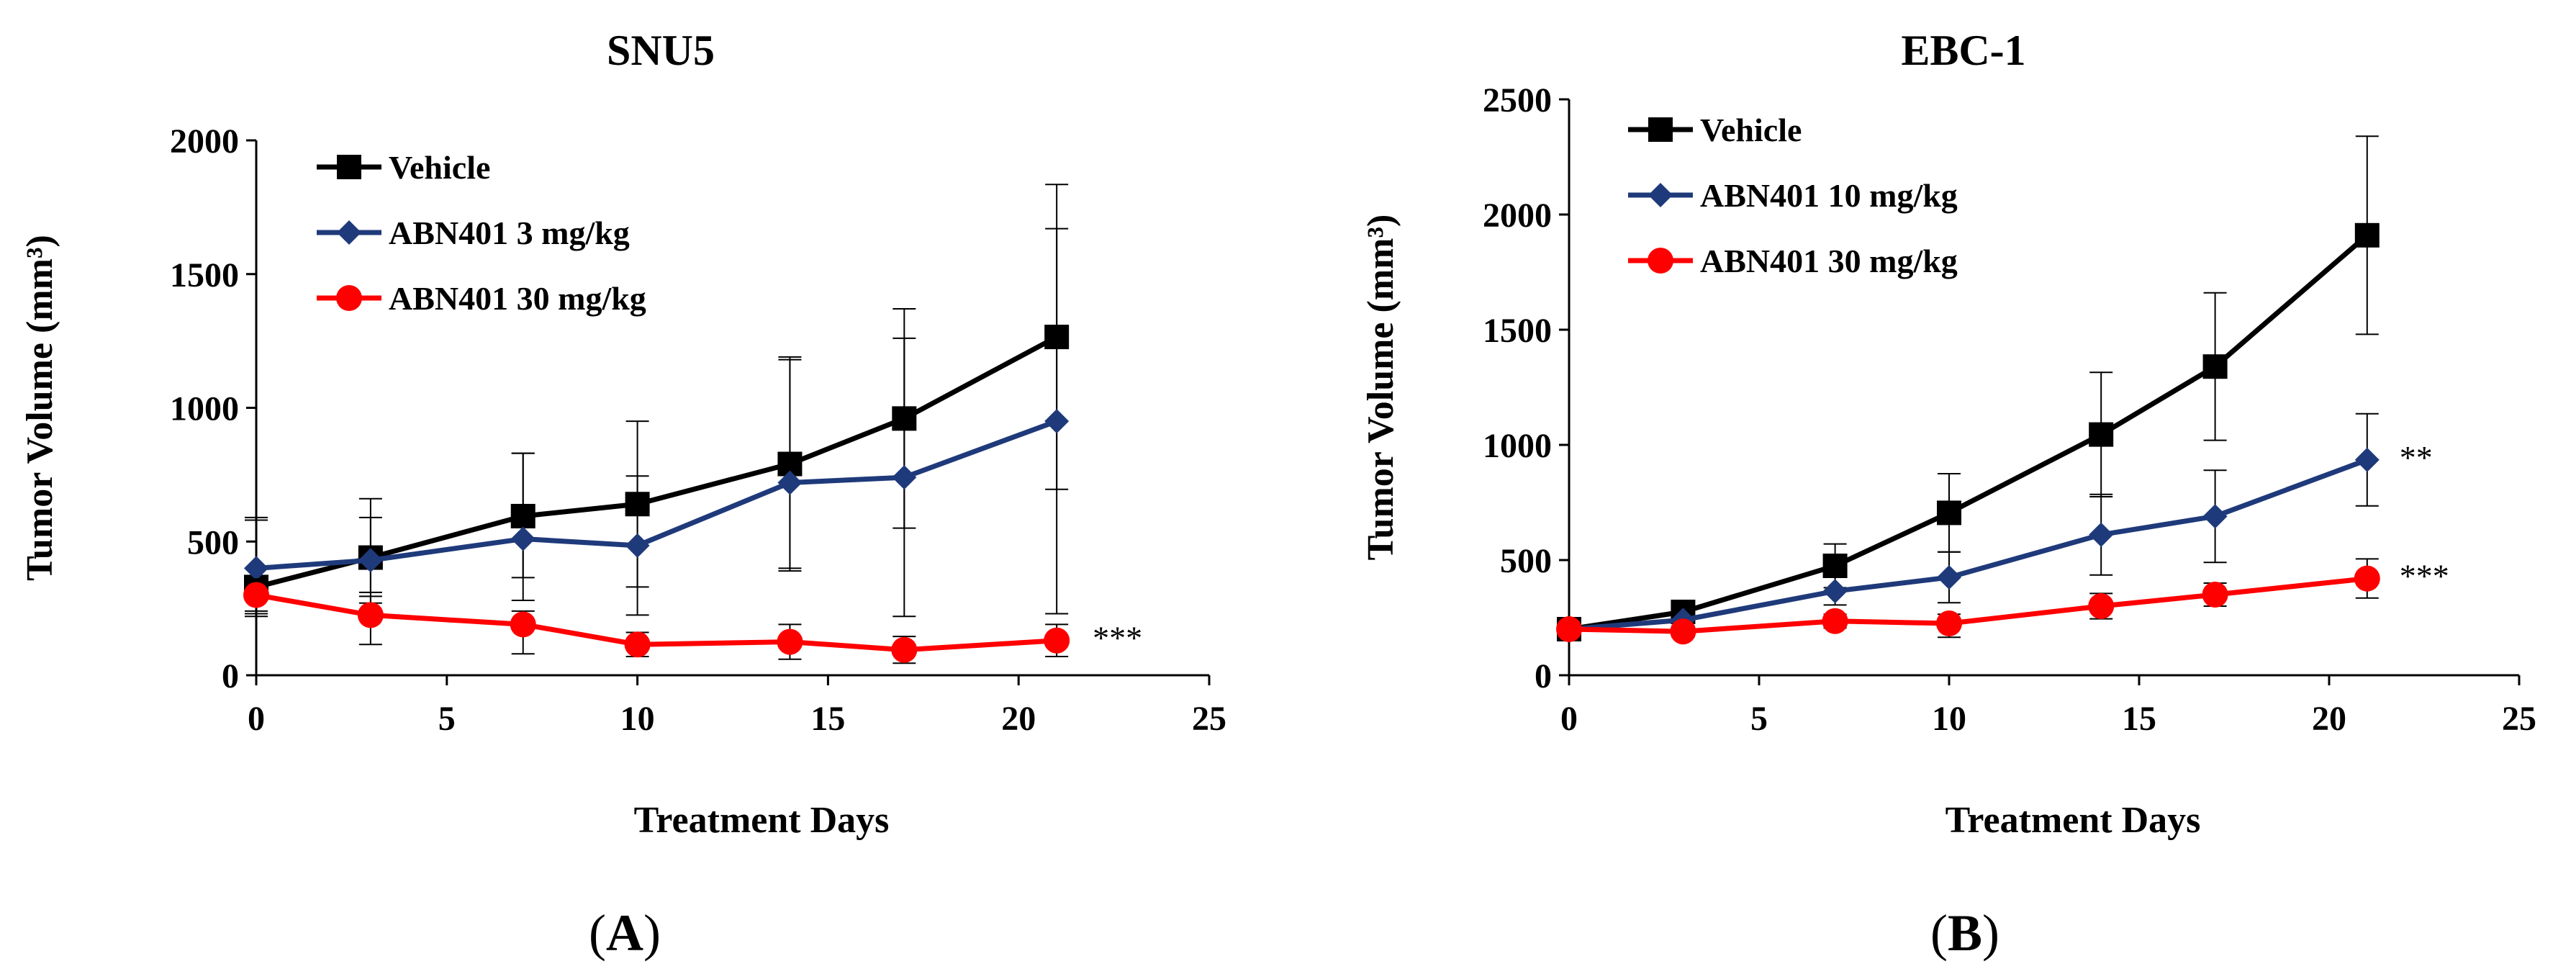 This screenshot has height=974, width=2576. Describe the element at coordinates (657, 422) in the screenshot. I see `series-abn401-3-mg-kg` at that location.